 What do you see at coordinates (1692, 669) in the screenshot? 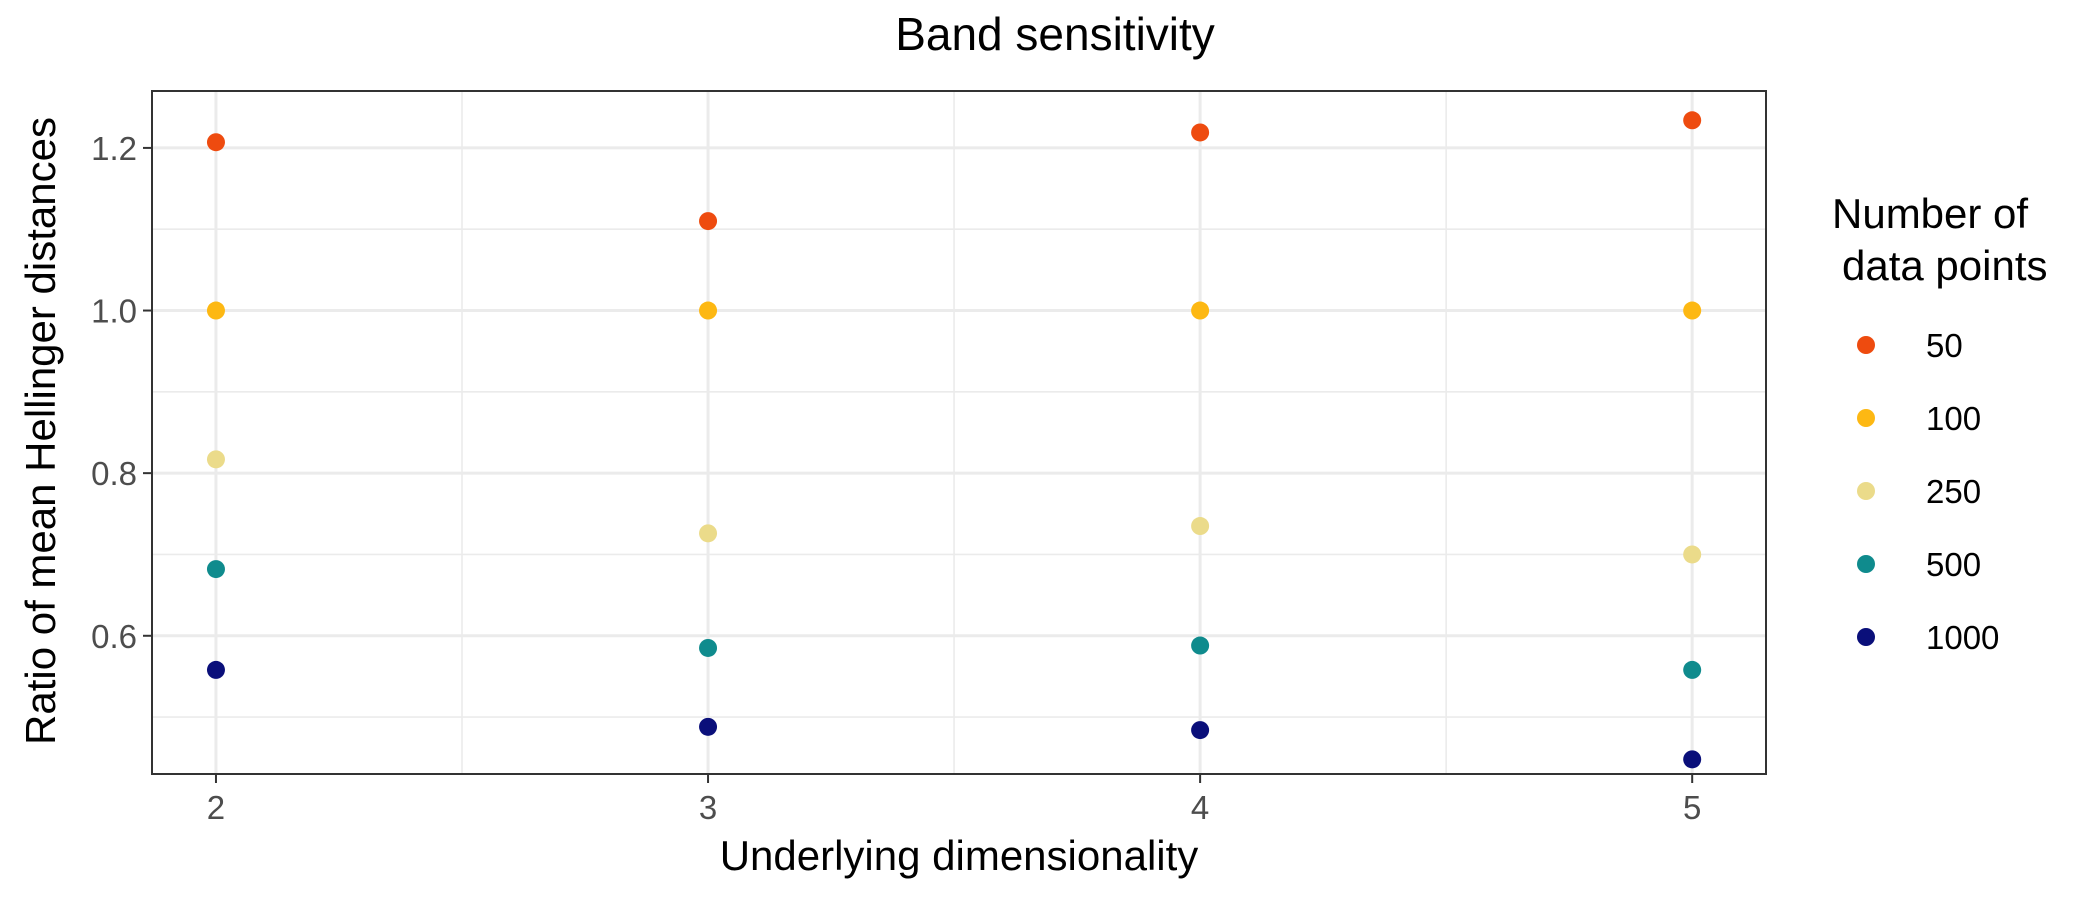
I see `data-point-500-x5` at bounding box center [1692, 669].